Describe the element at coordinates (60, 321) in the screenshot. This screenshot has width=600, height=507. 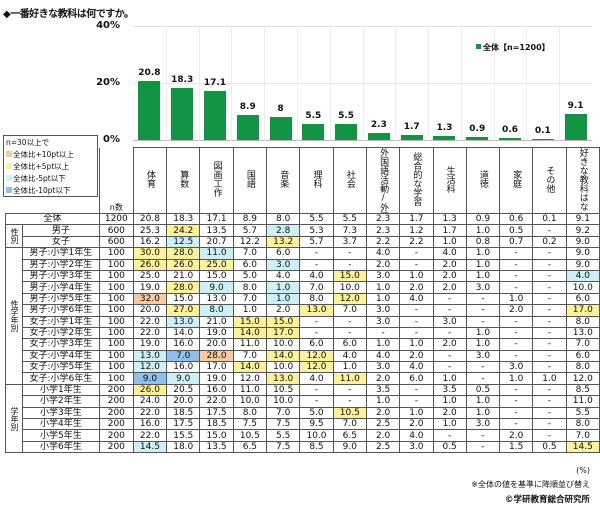
I see `row-label: 女子:小学1年生` at that location.